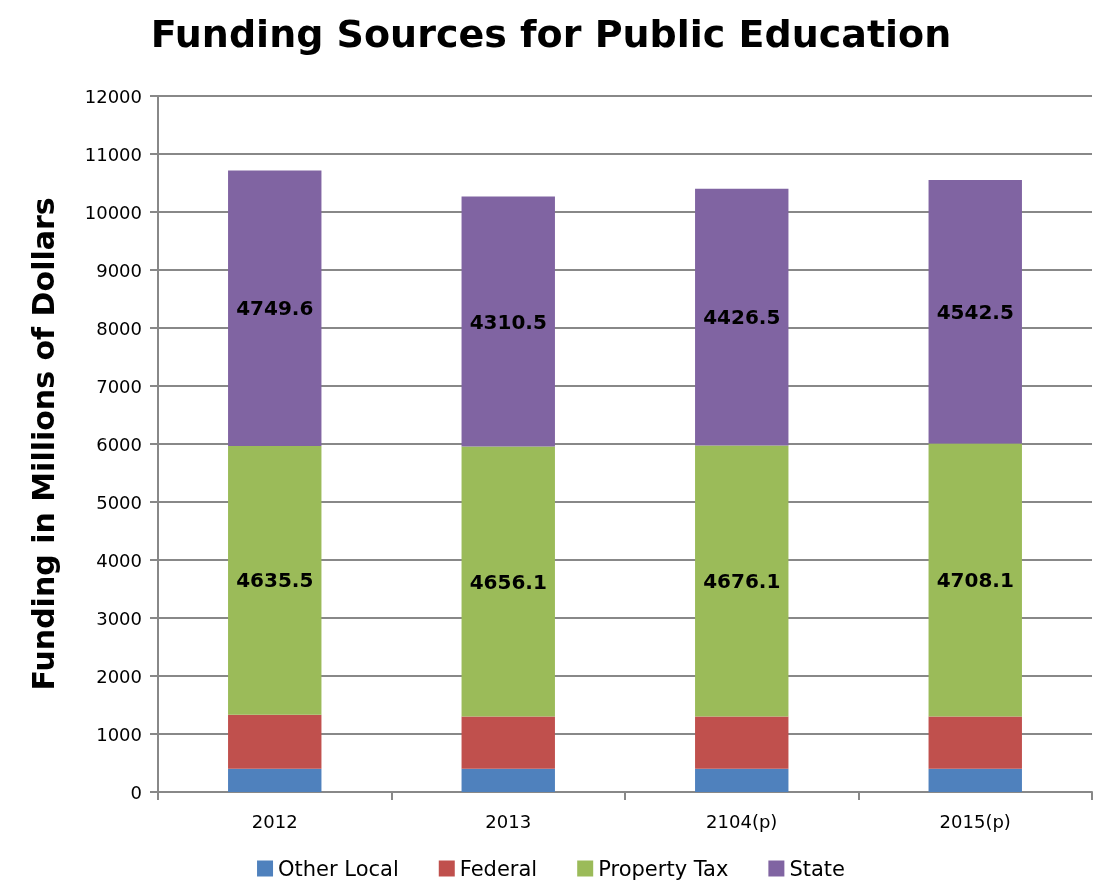  What do you see at coordinates (498, 868) in the screenshot?
I see `legend-label: Federal` at bounding box center [498, 868].